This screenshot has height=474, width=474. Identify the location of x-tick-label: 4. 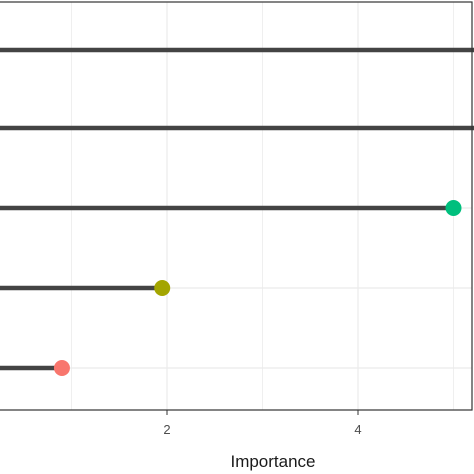
(357, 429).